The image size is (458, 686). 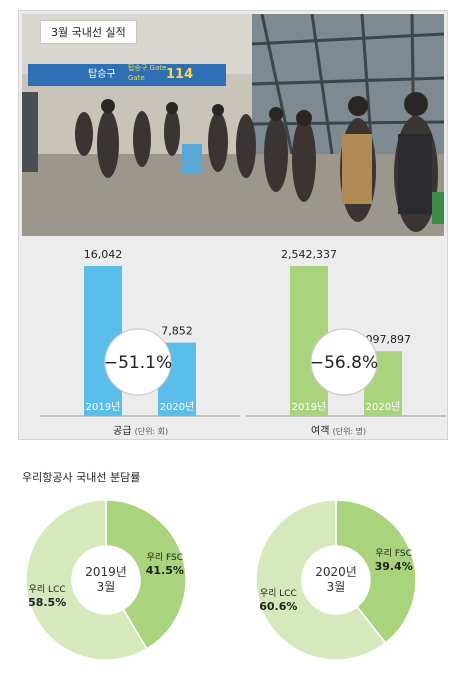 I want to click on share-2020-donut: 우리 FSC 39.4% 우리 LCC 60.6% 2020년 3월, so click(x=347, y=581).